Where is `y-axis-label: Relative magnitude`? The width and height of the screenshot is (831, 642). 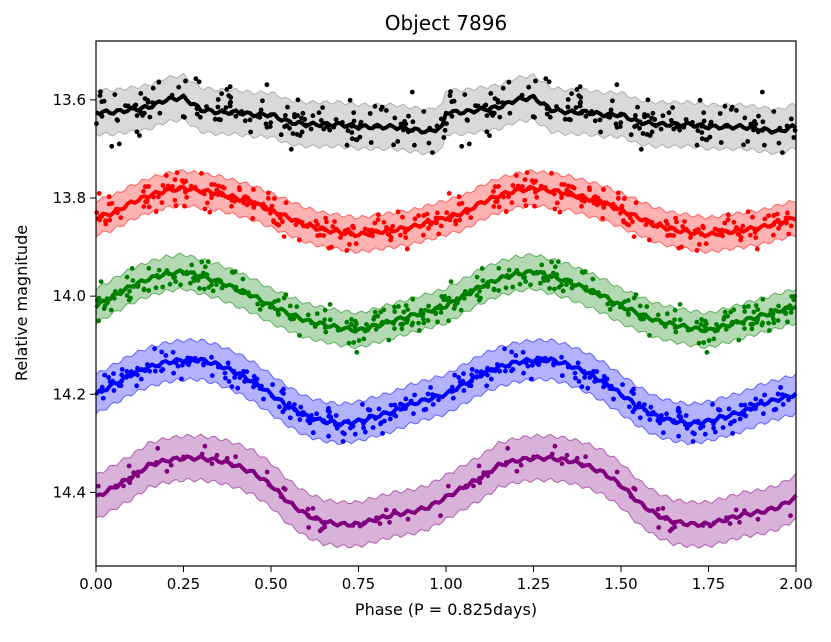 y-axis-label: Relative magnitude is located at coordinates (21, 303).